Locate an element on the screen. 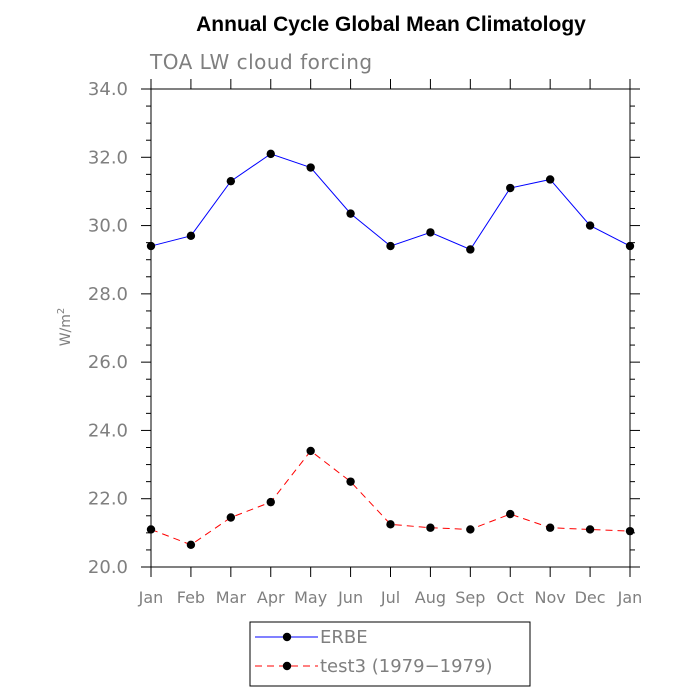 This screenshot has height=700, width=700. x-tick-label: Dec is located at coordinates (590, 597).